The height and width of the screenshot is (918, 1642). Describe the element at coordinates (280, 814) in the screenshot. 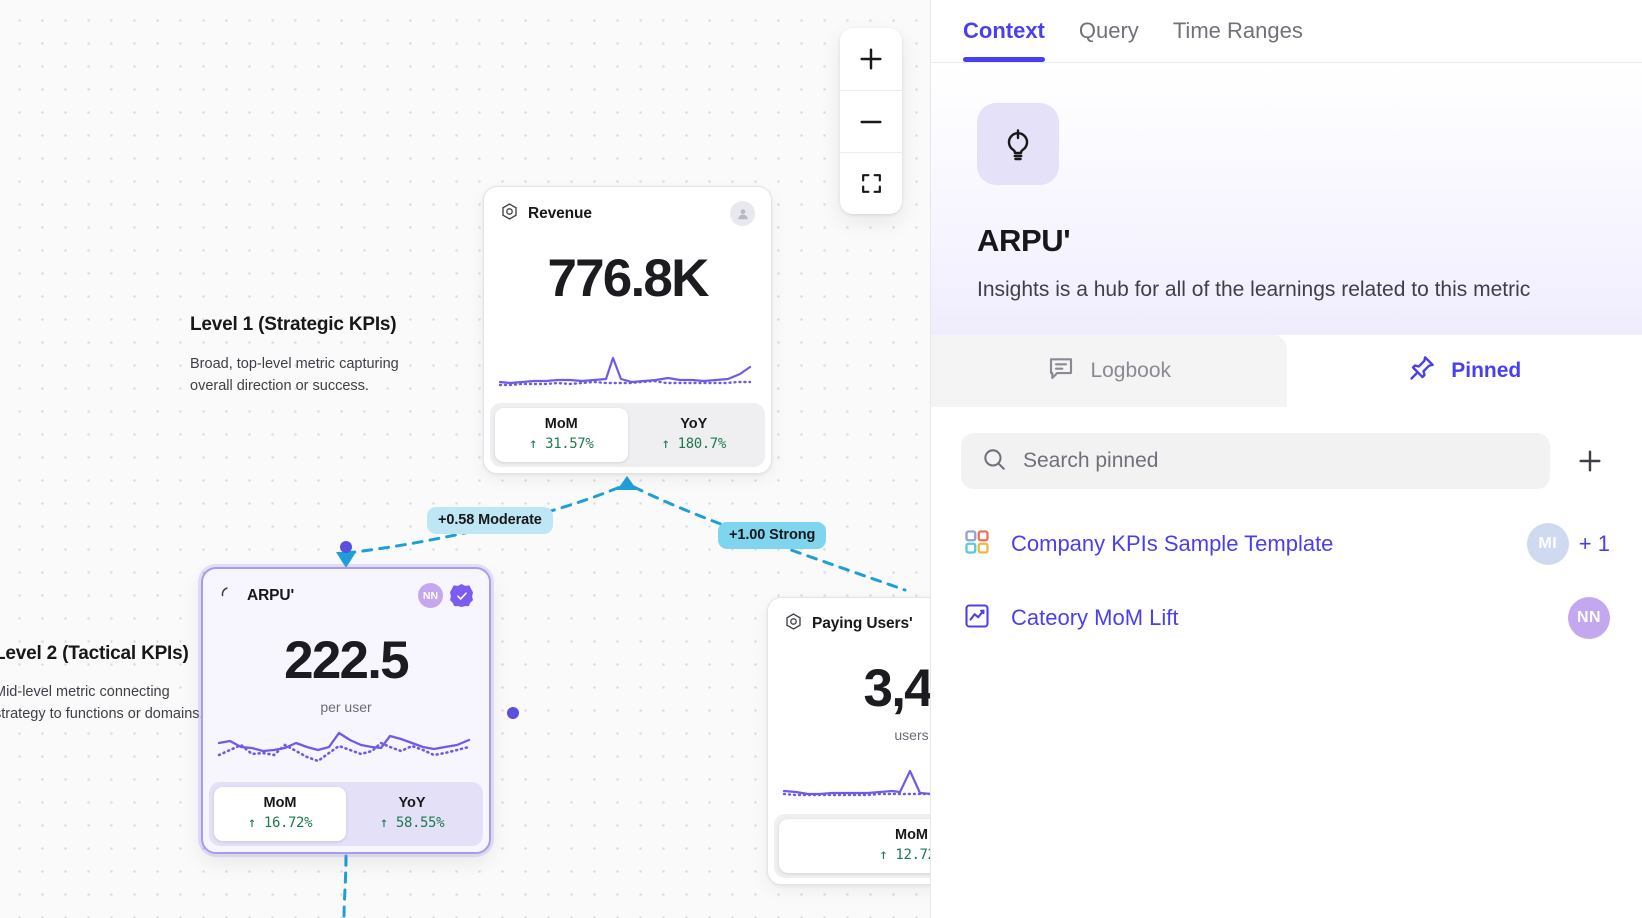

I see `stat-mom: MoM ↑ 16.72%` at that location.